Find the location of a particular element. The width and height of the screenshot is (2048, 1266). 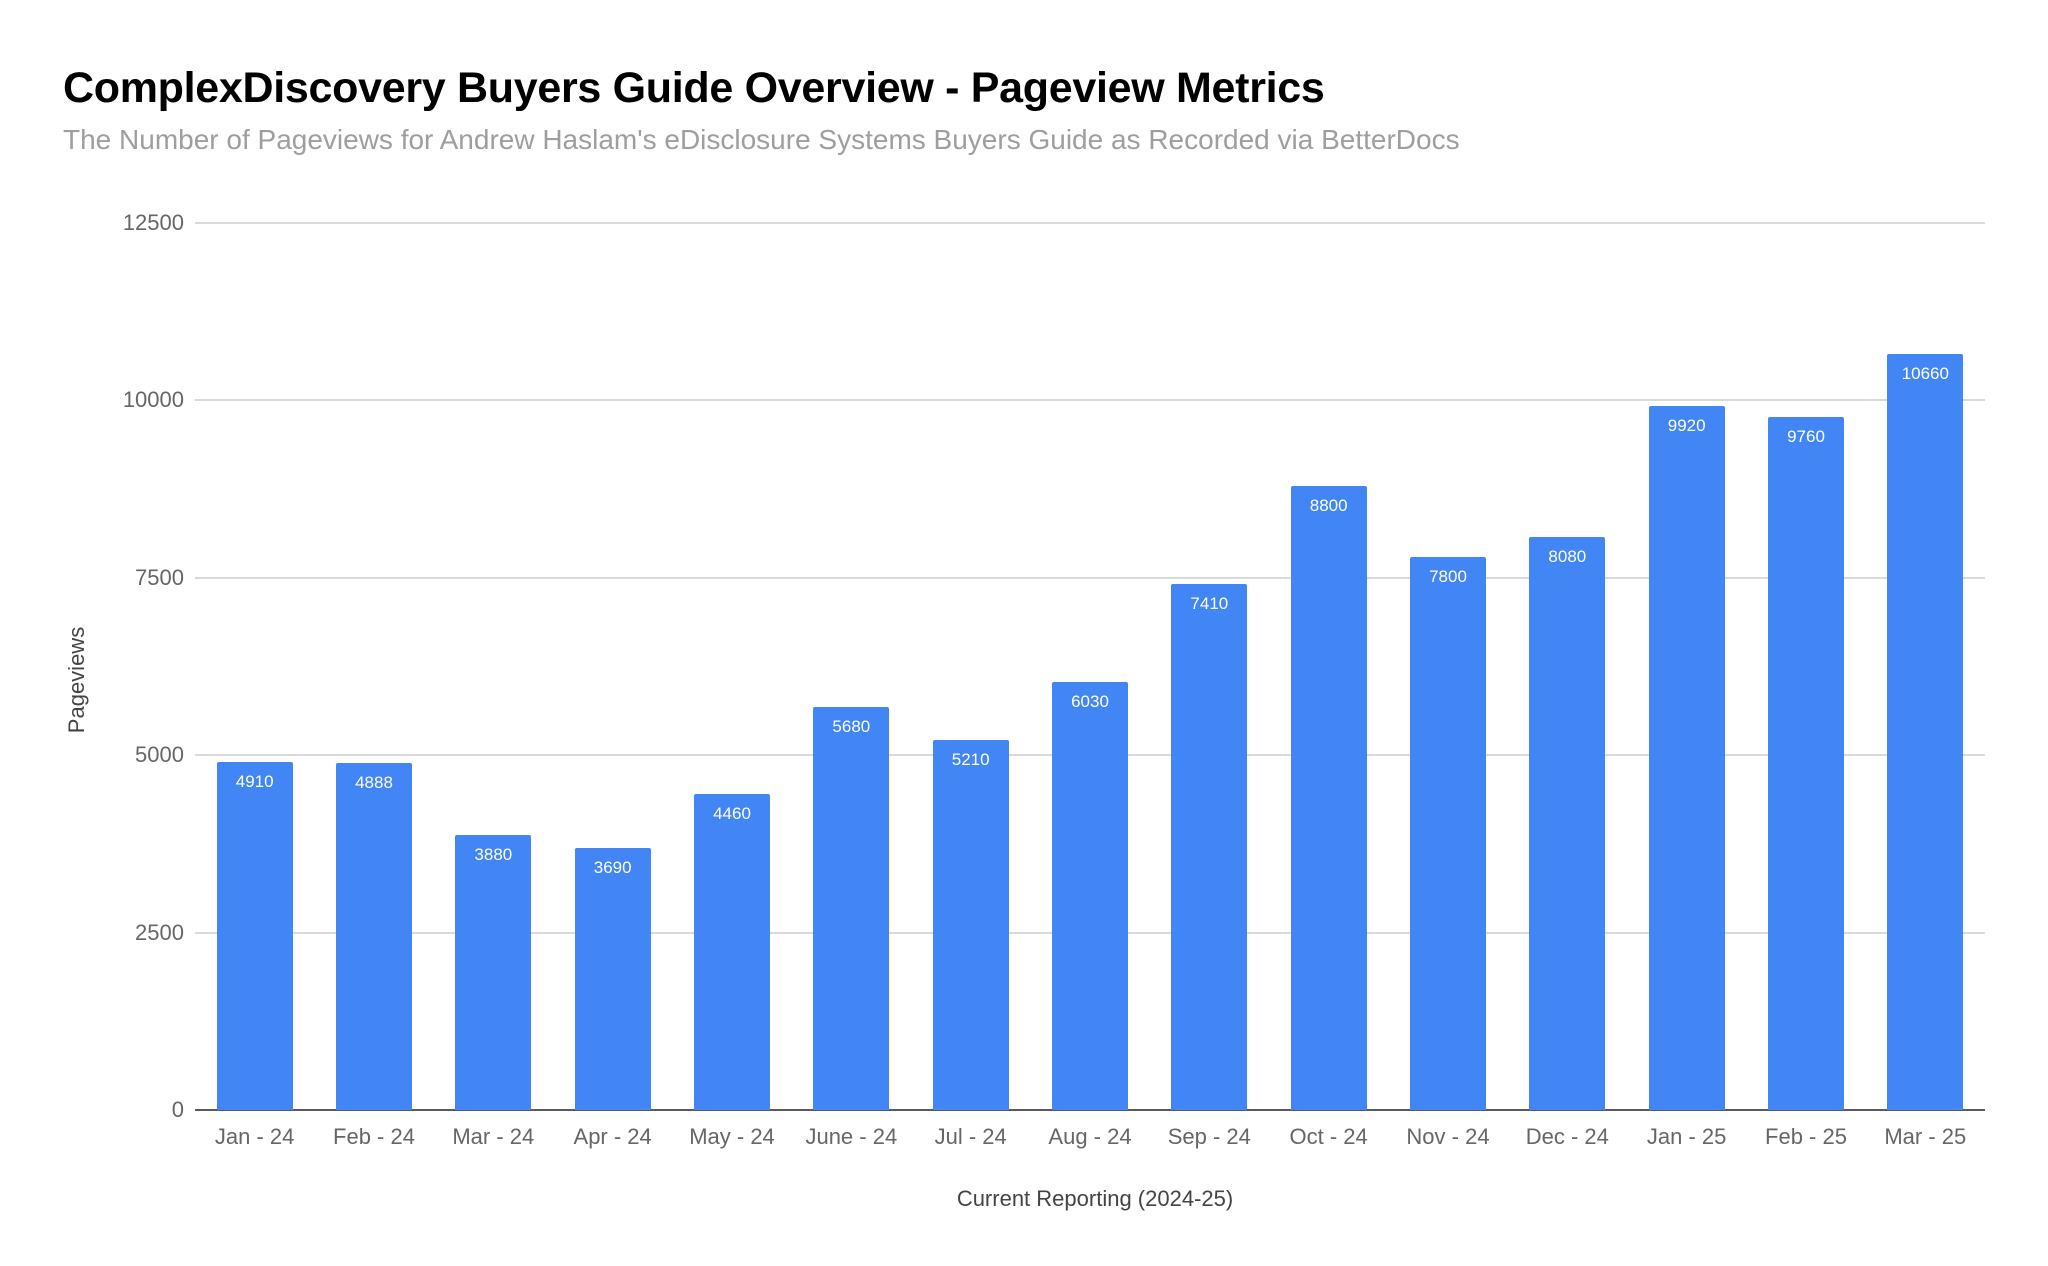

y-tick-label: 7500 is located at coordinates (159, 577).